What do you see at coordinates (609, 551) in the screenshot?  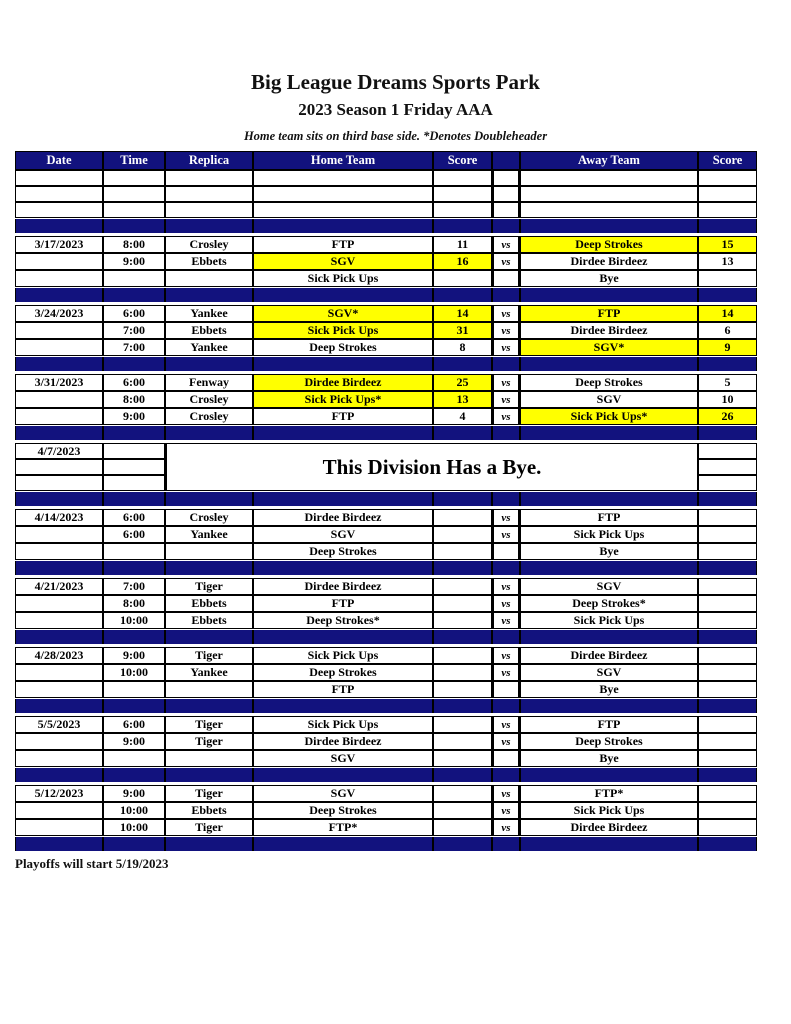 I see `away-team-cell: Bye` at bounding box center [609, 551].